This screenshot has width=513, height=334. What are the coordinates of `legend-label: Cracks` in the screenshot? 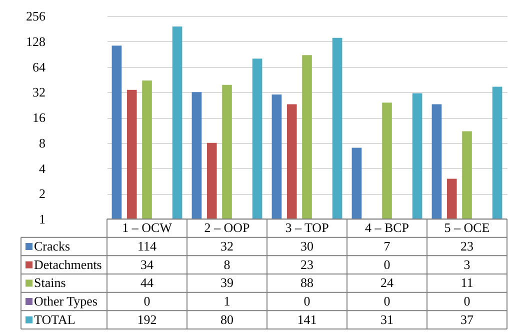 It's located at (52, 246).